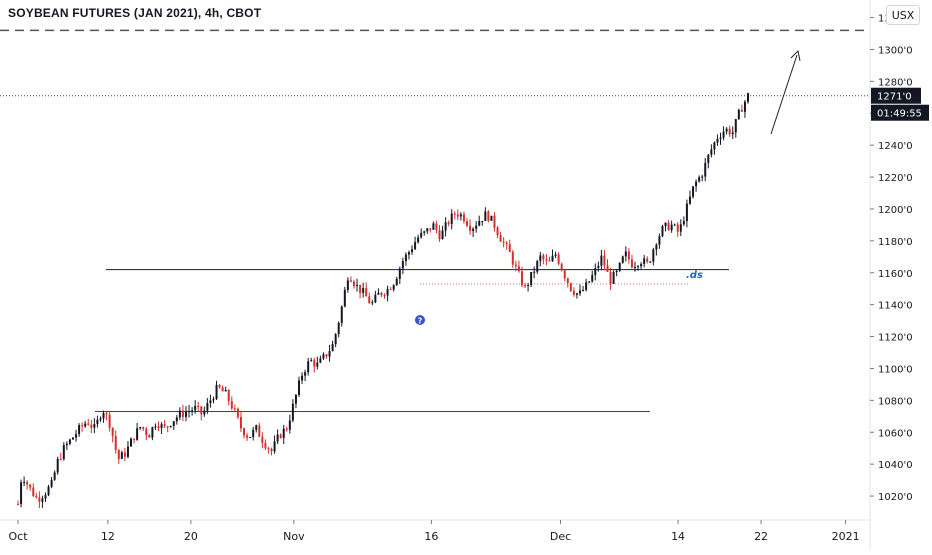 The height and width of the screenshot is (555, 932). I want to click on x-tick-label: 16, so click(431, 536).